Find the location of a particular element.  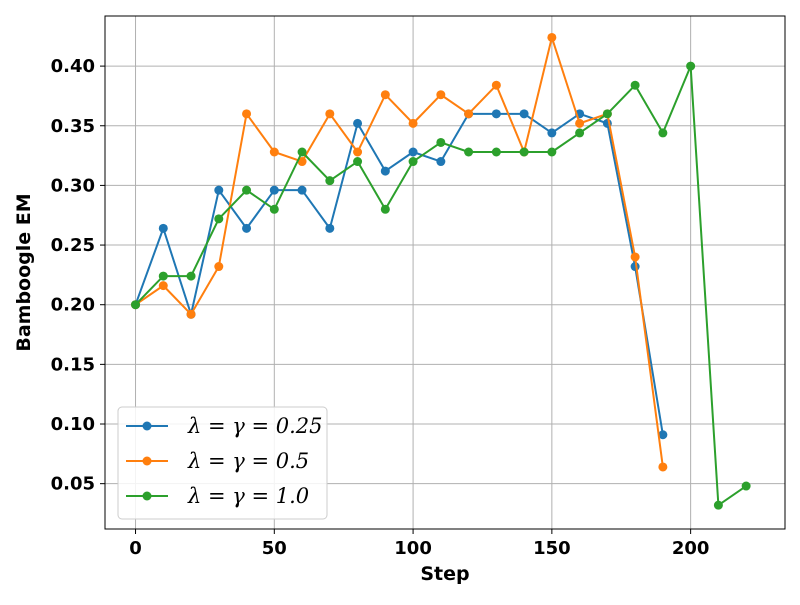

x-axis-title: Step is located at coordinates (444, 574).